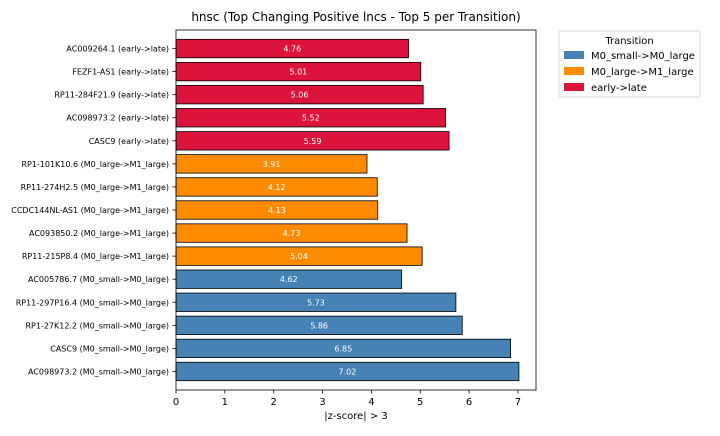 The image size is (720, 436). What do you see at coordinates (120, 72) in the screenshot?
I see `y-tick-label: FEZF1-AS1 (early->late)` at bounding box center [120, 72].